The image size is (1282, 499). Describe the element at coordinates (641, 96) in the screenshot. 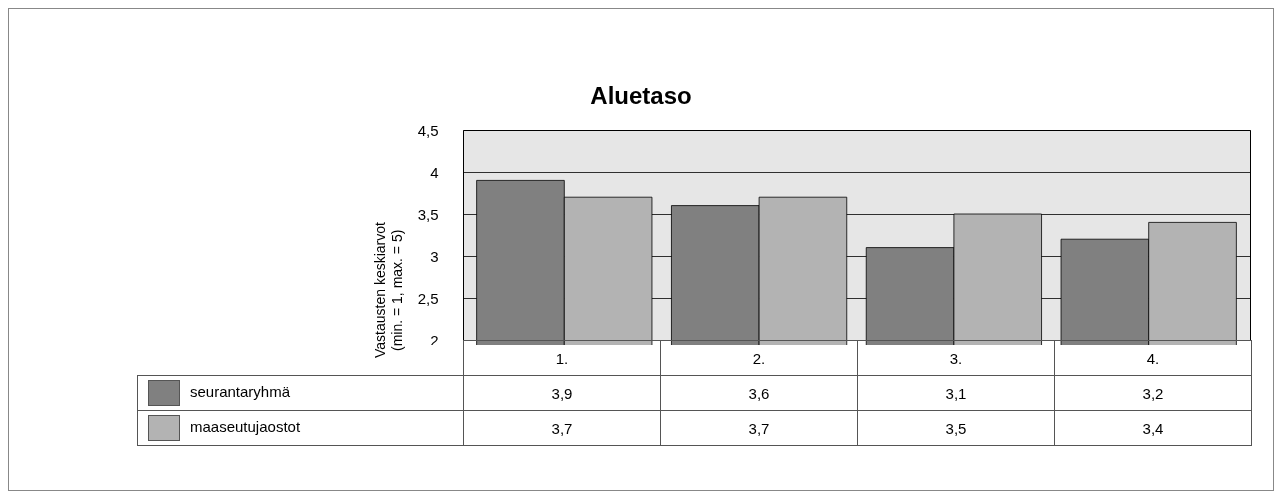

I see `chart-title: Aluetaso` at that location.